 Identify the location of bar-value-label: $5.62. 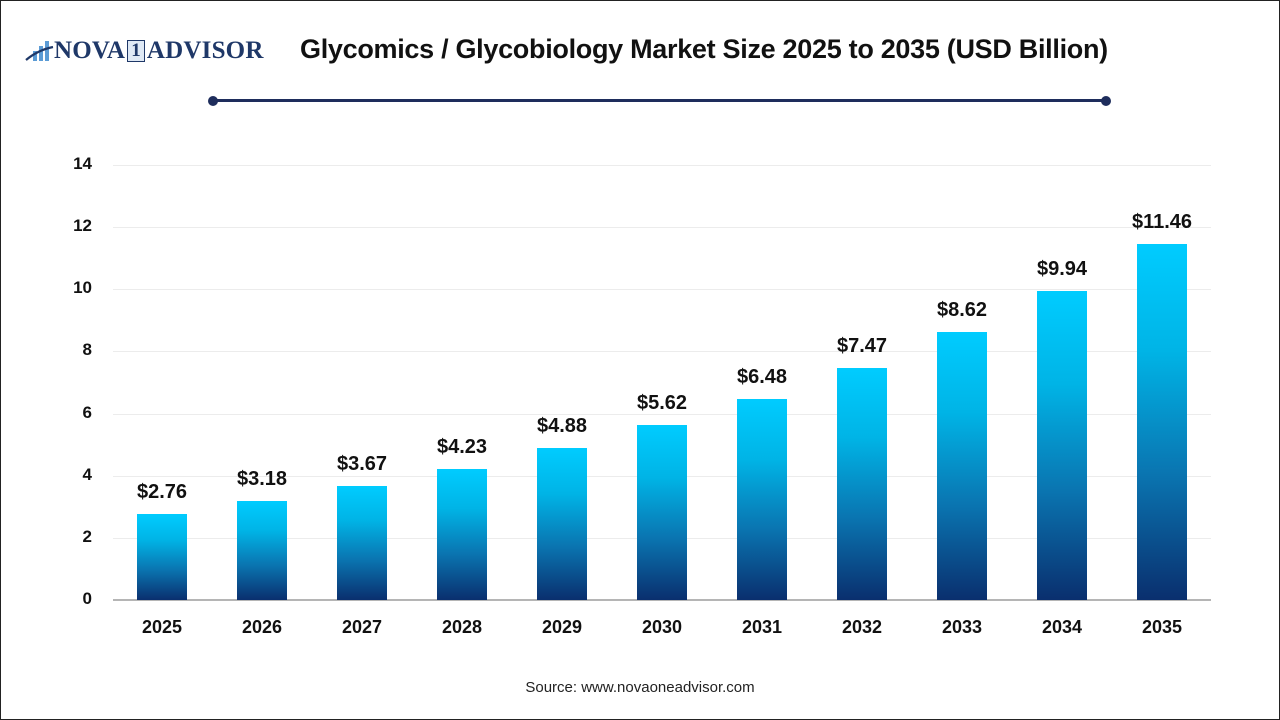
(662, 403).